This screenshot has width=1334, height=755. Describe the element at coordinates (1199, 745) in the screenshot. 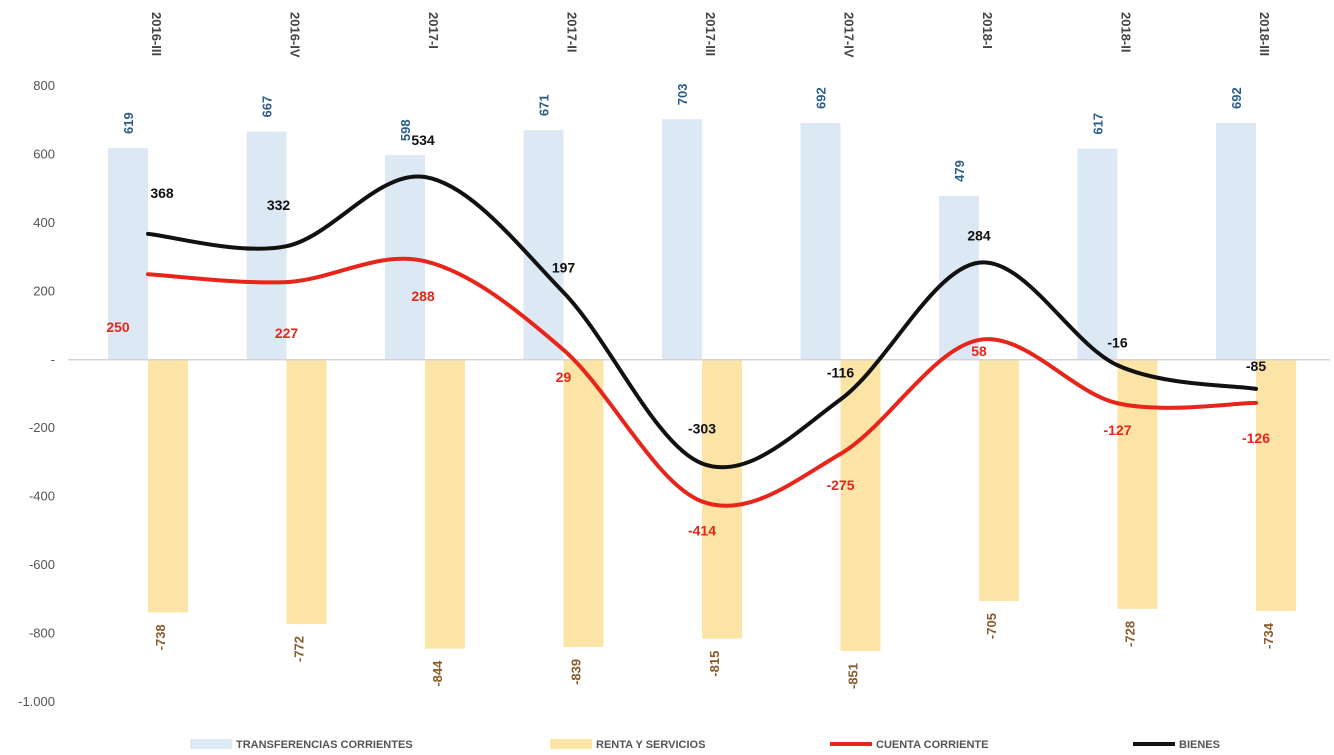

I see `legend-label: BIENES` at that location.